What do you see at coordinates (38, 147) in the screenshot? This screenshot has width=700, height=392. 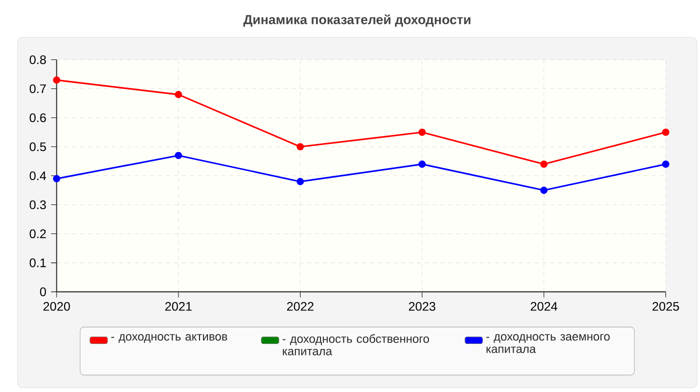 I see `y-tick-label: 0.5` at bounding box center [38, 147].